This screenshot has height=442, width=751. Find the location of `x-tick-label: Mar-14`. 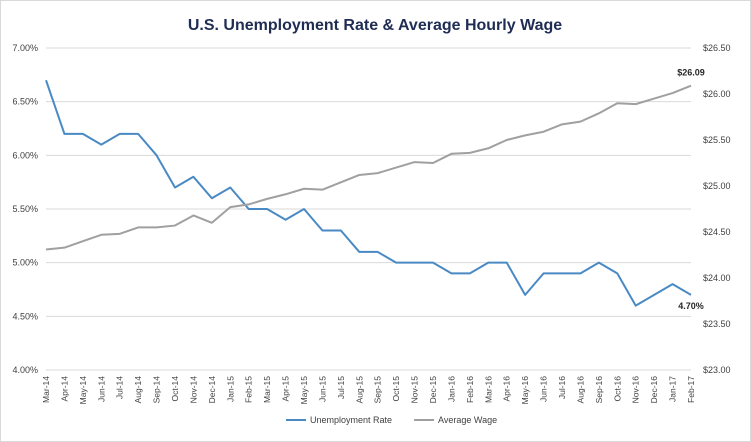

x-tick-label: Mar-14 is located at coordinates (46, 389).